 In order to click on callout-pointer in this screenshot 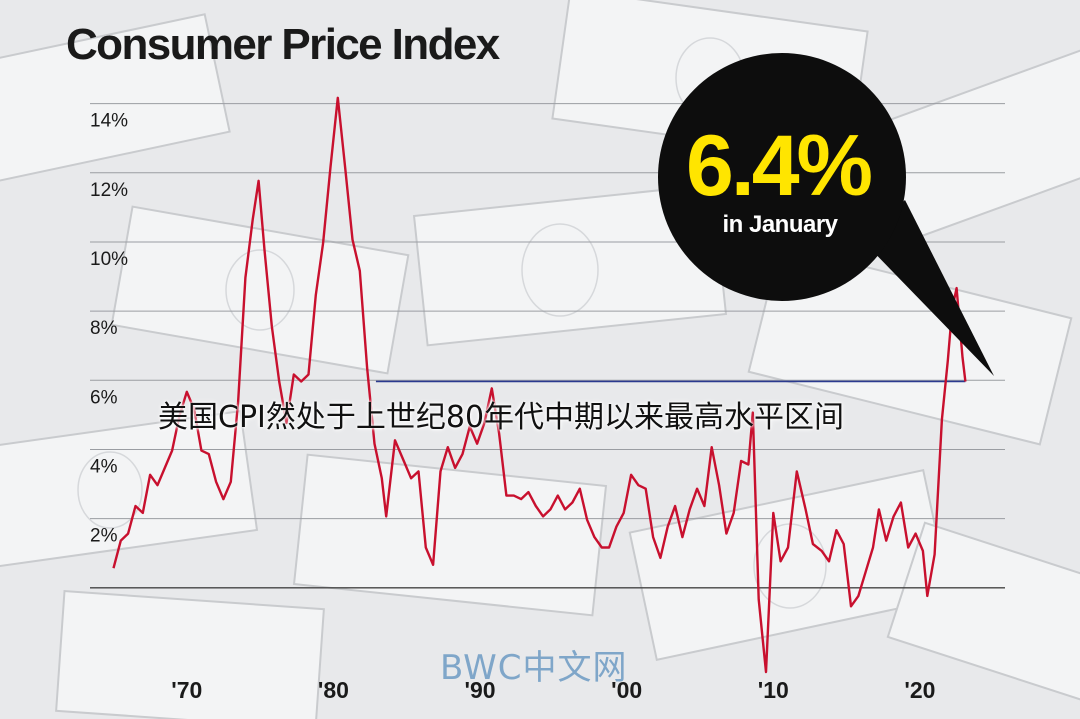, I will do `click(928, 288)`.